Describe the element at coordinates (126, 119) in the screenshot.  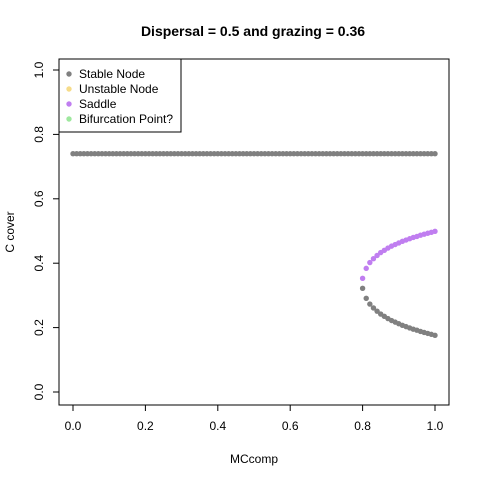
I see `legend-label: Bifurcation Point?` at that location.